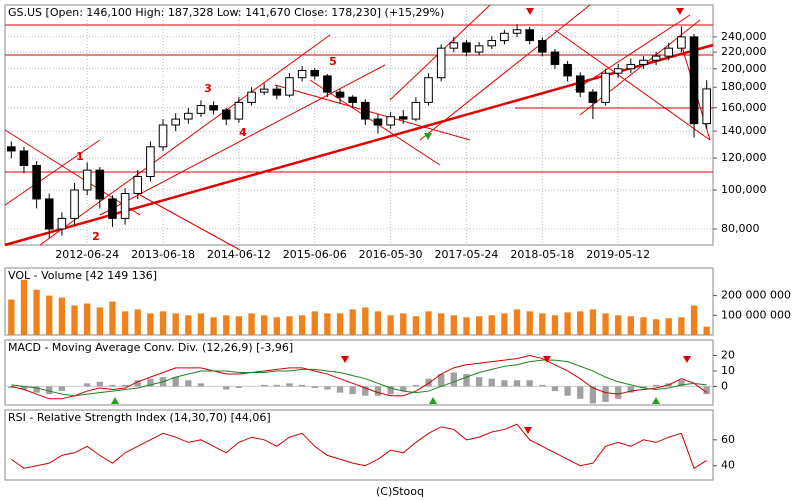  I want to click on y-tick-label: 100 000 000, so click(756, 314).